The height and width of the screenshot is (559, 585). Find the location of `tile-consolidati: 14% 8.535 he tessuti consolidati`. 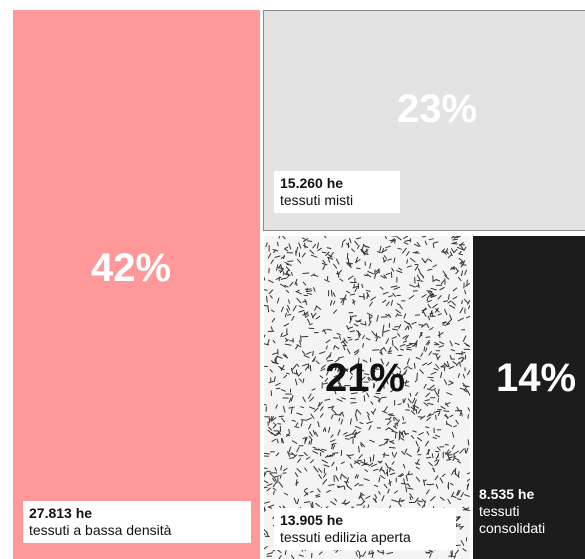

tile-consolidati: 14% 8.535 he tessuti consolidati is located at coordinates (529, 397).